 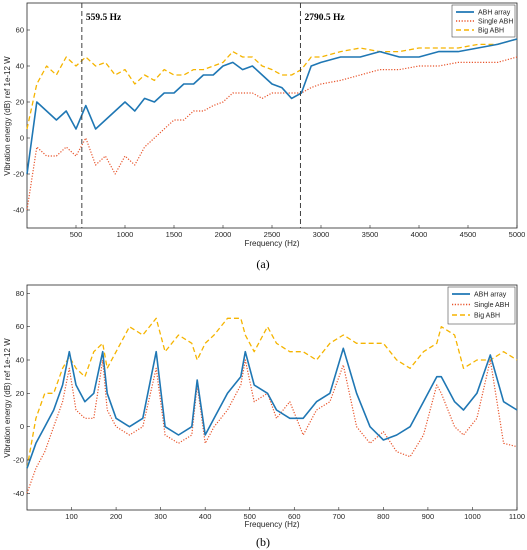 I want to click on chart-a-legend-label-abh-array: ABH array, so click(x=494, y=13).